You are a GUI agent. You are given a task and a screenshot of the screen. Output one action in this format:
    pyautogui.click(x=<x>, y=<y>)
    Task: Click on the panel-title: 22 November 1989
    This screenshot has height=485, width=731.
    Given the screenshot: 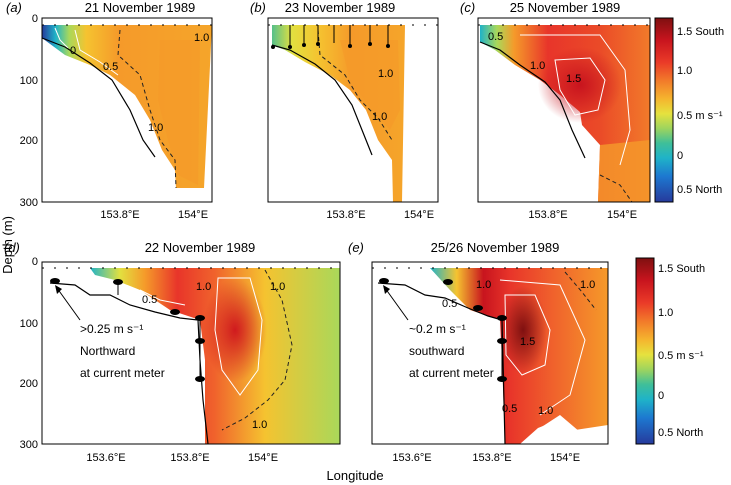 What is the action you would take?
    pyautogui.click(x=200, y=247)
    